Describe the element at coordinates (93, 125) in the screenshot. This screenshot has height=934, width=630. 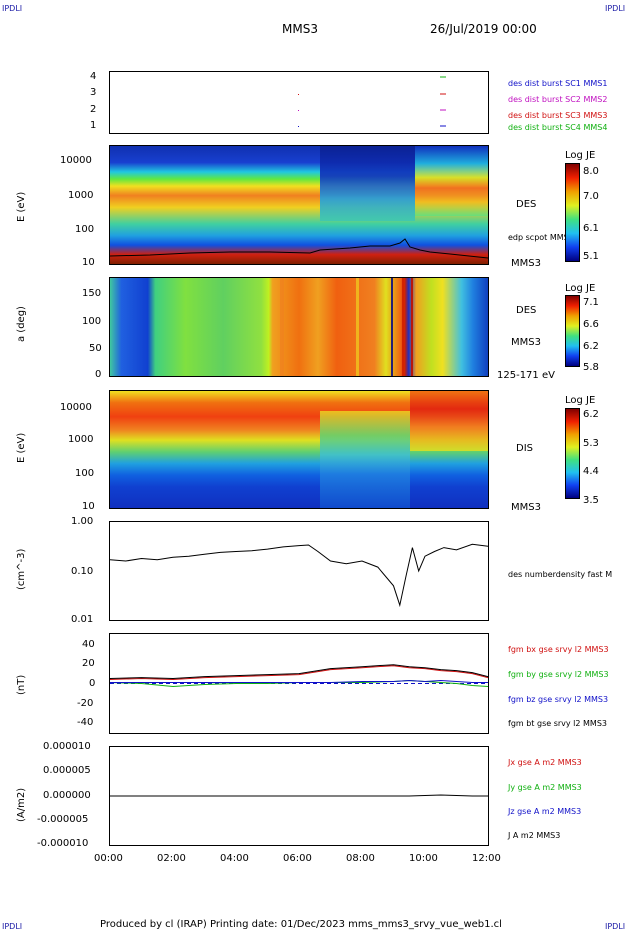
I see `burst-ytick: 1` at that location.